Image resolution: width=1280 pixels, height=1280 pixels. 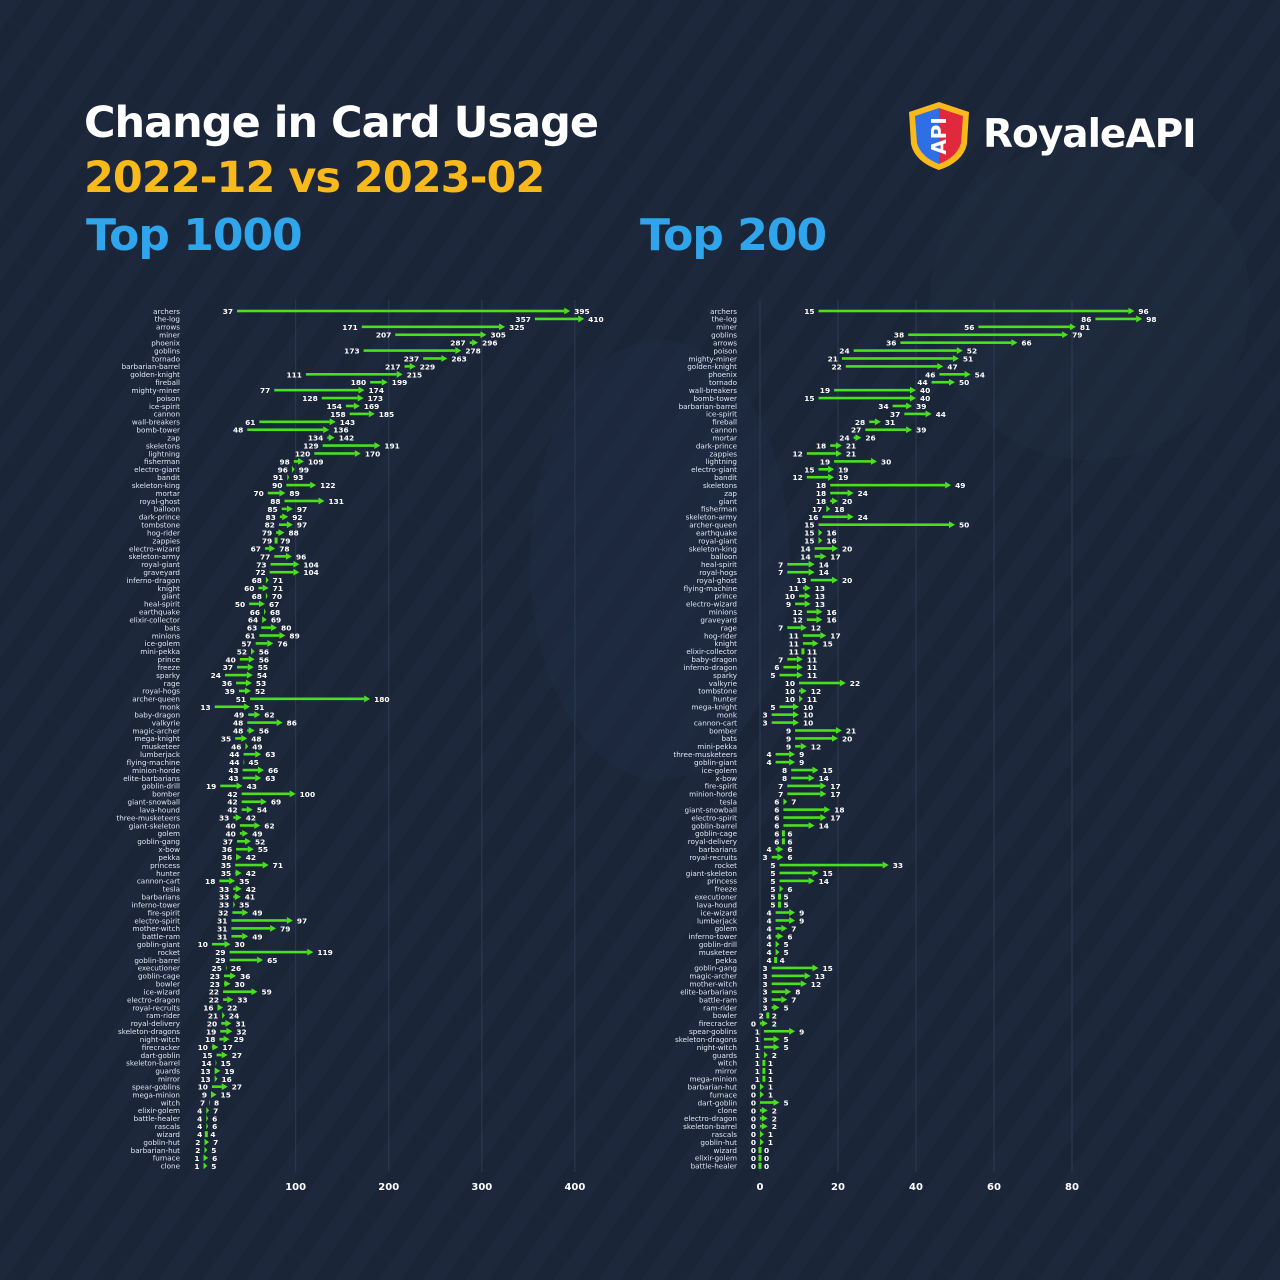 I want to click on category-label: goblin-hut, so click(x=161, y=1142).